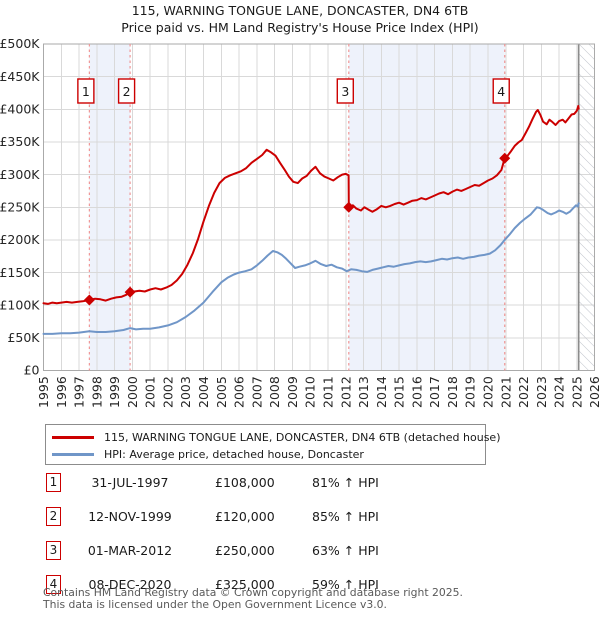 Image resolution: width=600 pixels, height=620 pixels. What do you see at coordinates (416, 392) in the screenshot?
I see `x-tick-label: 2016` at bounding box center [416, 392].